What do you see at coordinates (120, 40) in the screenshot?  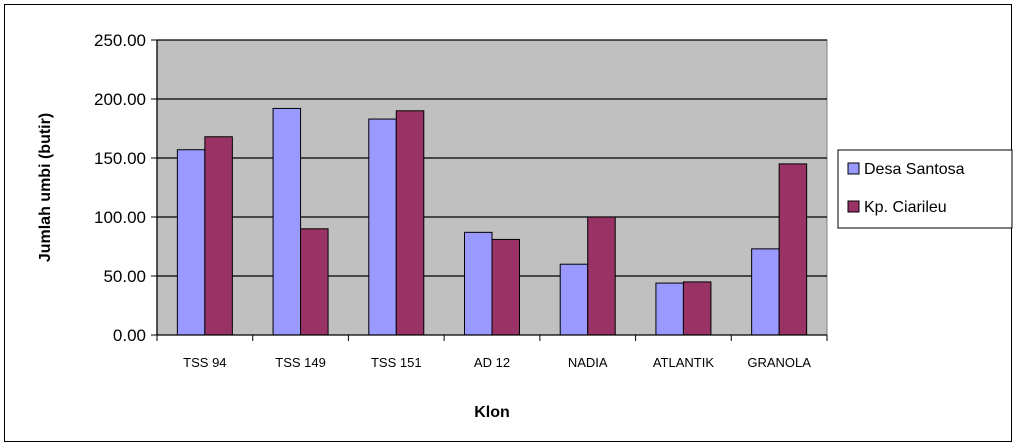 I see `y-tick-label: 250.00` at bounding box center [120, 40].